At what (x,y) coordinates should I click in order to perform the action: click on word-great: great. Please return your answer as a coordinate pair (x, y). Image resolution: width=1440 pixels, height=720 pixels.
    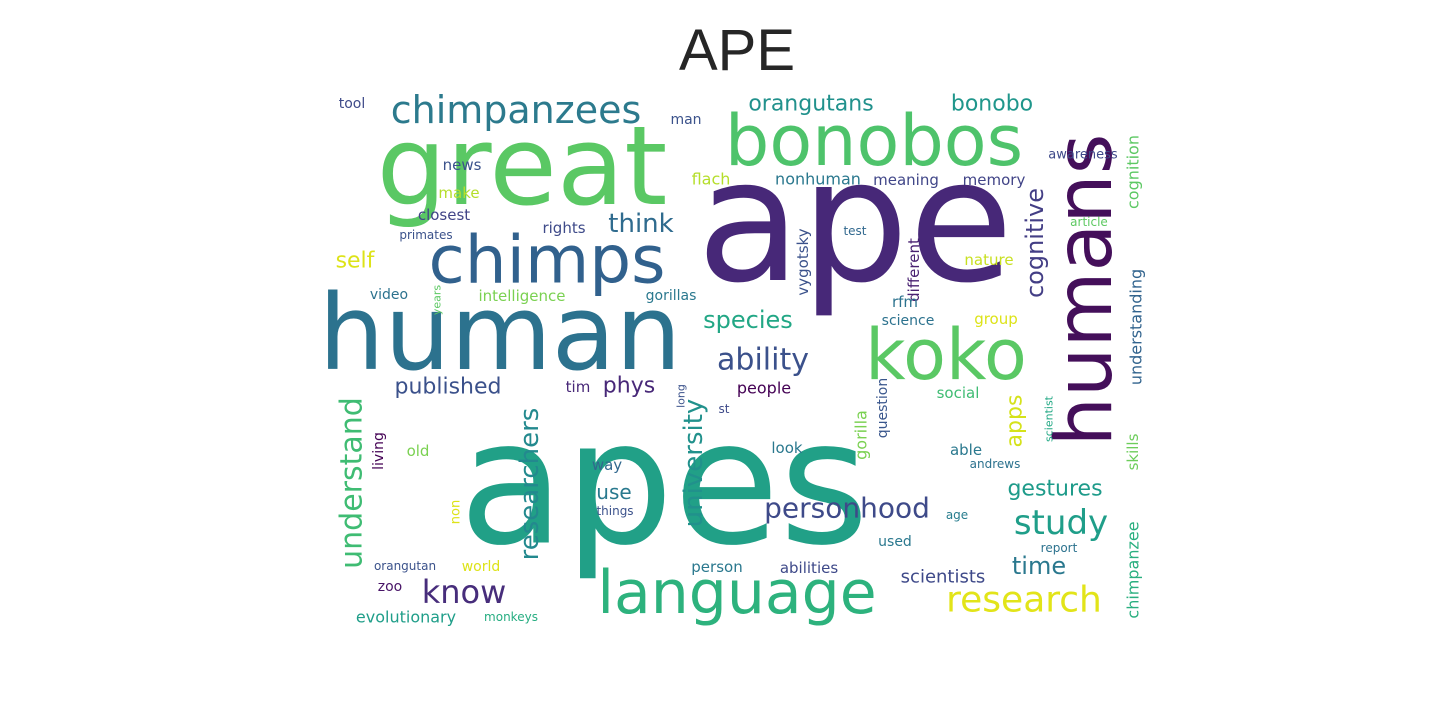
    Looking at the image, I should click on (522, 166).